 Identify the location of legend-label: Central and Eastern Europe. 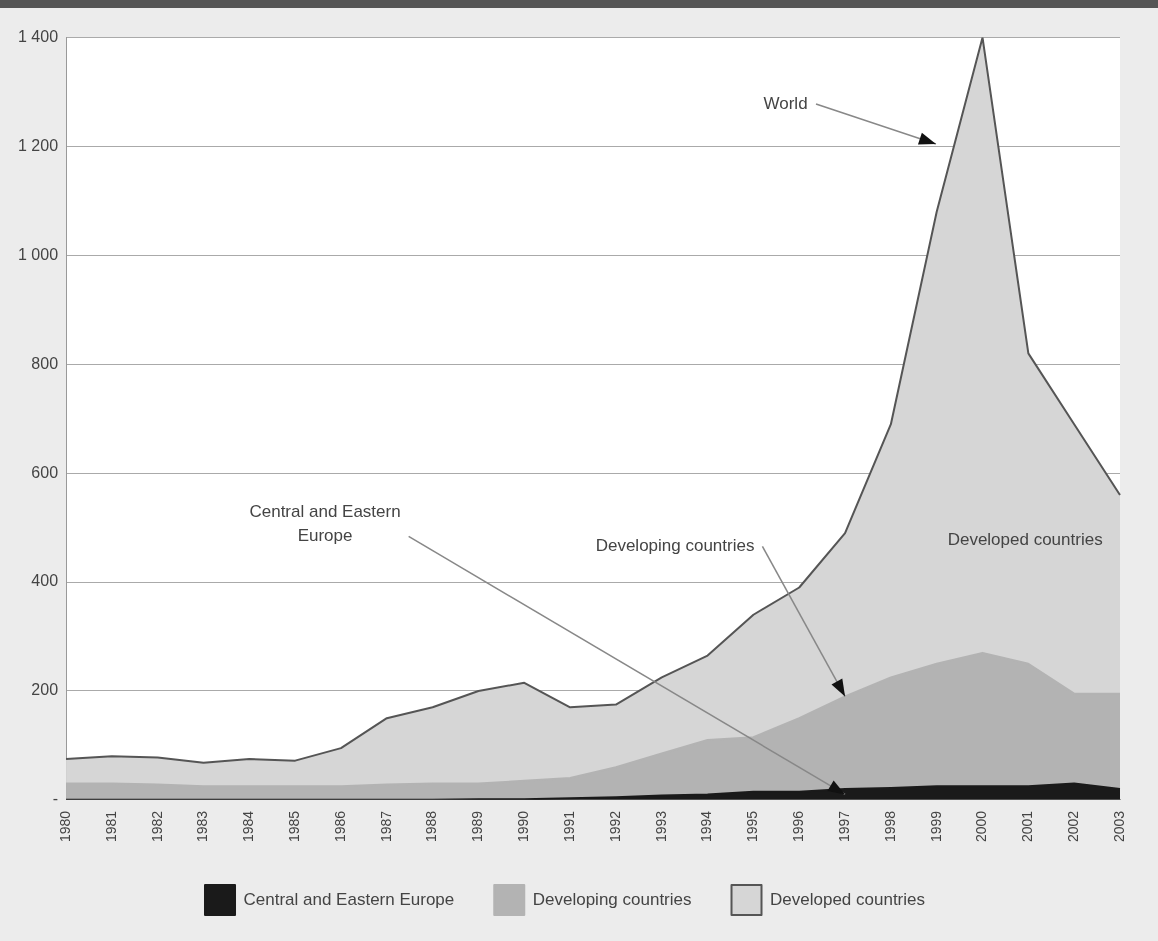
(349, 899).